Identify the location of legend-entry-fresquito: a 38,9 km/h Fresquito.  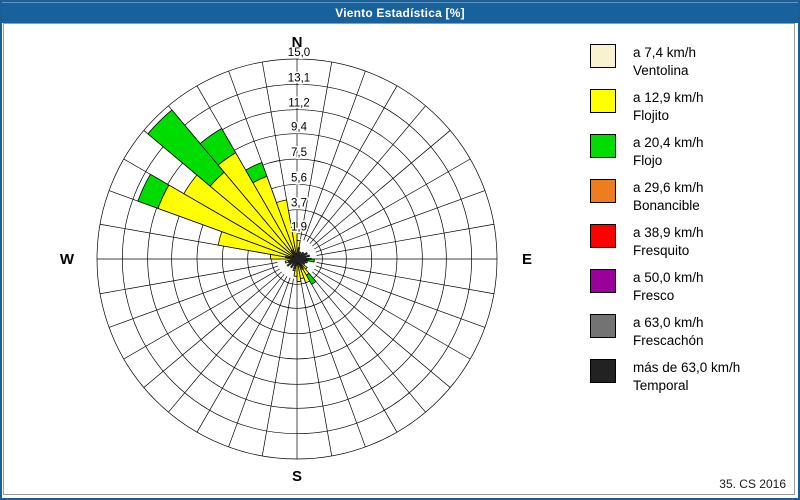
(690, 242).